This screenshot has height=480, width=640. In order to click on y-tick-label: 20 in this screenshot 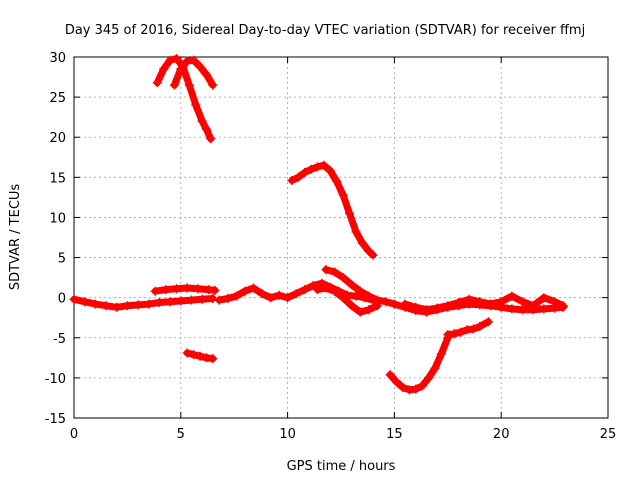, I will do `click(57, 138)`.